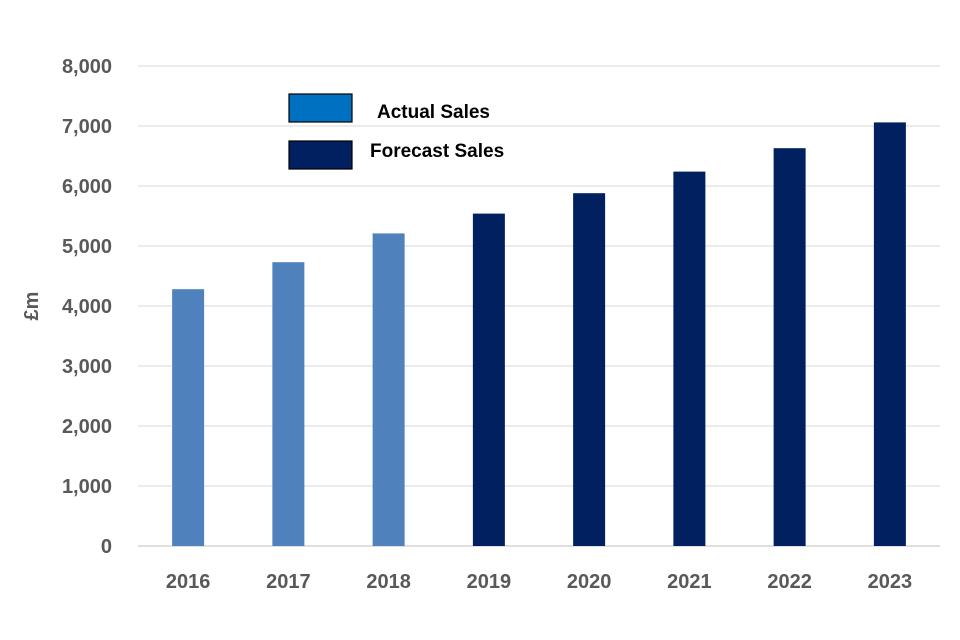 The width and height of the screenshot is (960, 640). What do you see at coordinates (689, 582) in the screenshot?
I see `x-tick-label: 2021` at bounding box center [689, 582].